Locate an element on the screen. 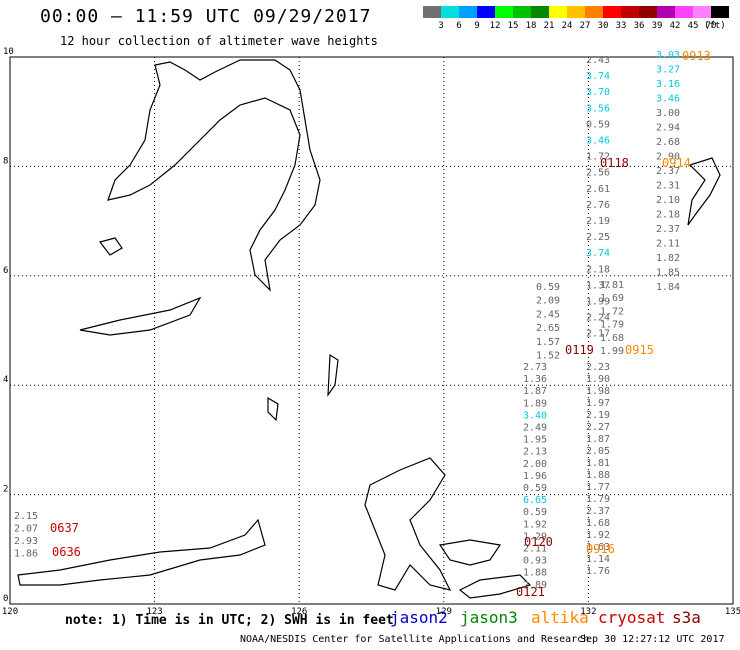 The image size is (740, 650). wave-height-value: 1.88 is located at coordinates (598, 475).